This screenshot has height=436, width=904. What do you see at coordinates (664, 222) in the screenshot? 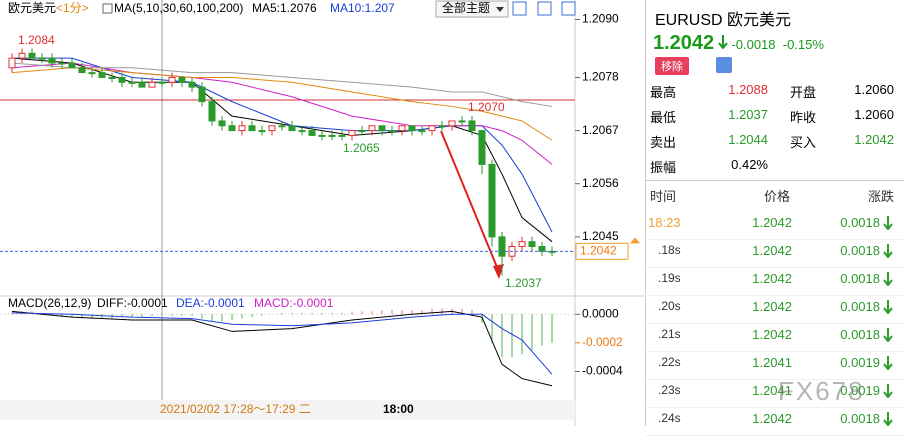
I see `tick-time: 18:23` at bounding box center [664, 222].